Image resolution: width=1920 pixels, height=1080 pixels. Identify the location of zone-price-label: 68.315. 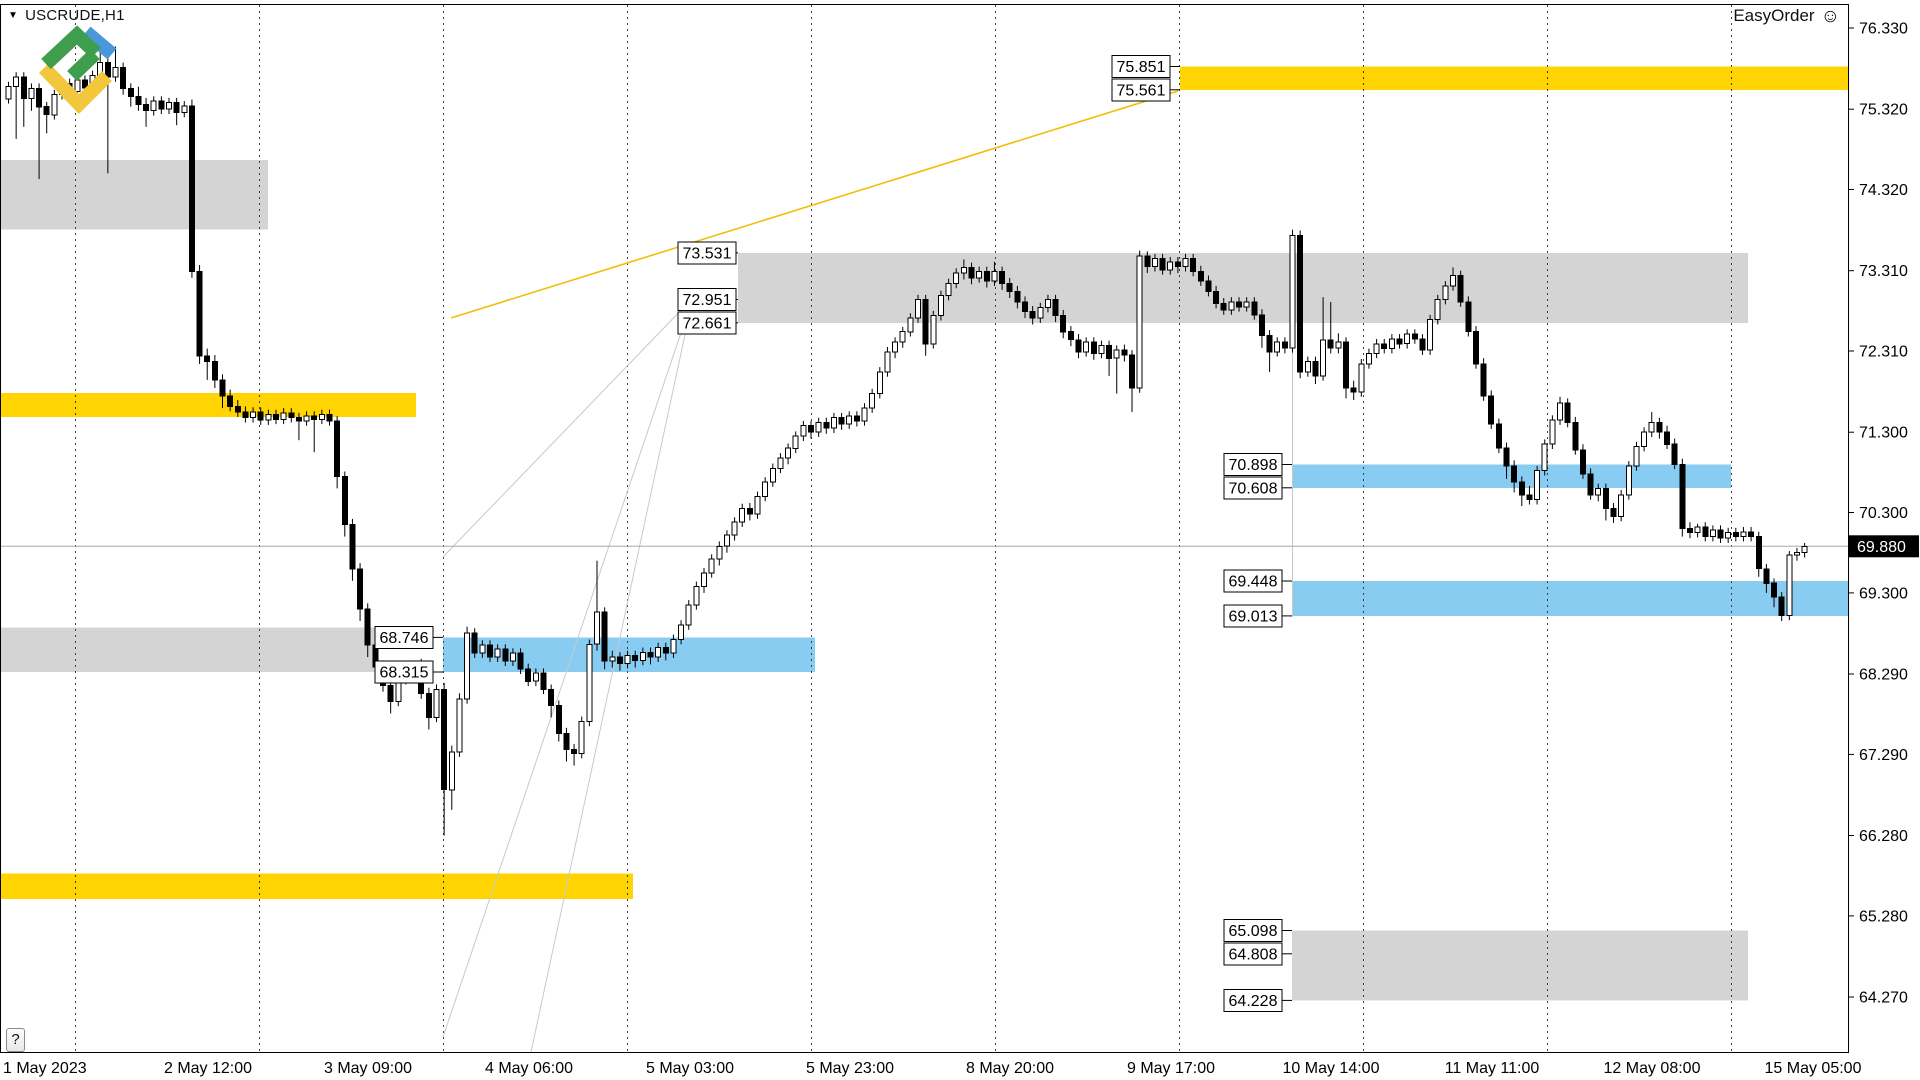
(404, 673).